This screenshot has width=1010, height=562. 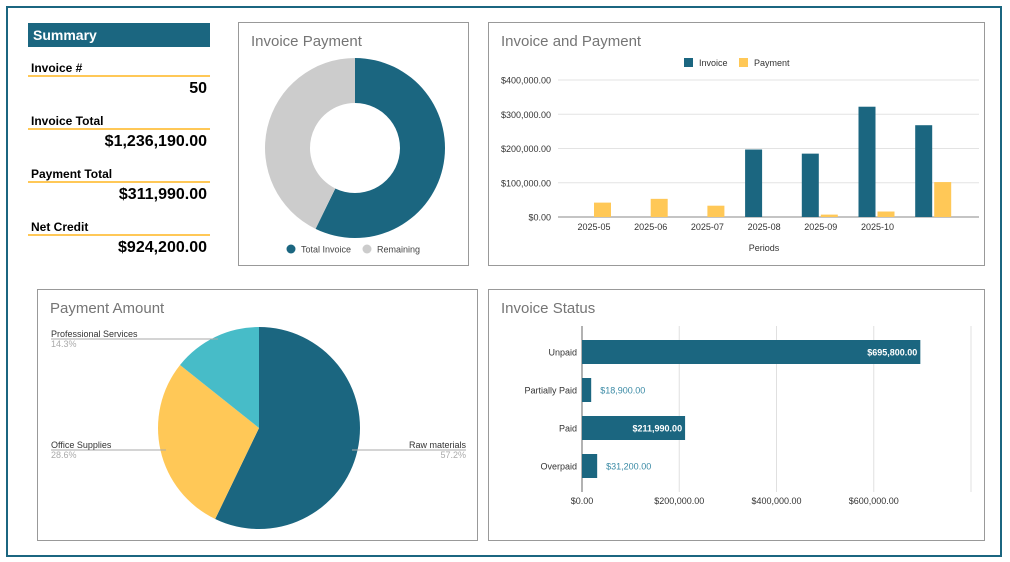 I want to click on slice-percent: 28.6%, so click(x=64, y=455).